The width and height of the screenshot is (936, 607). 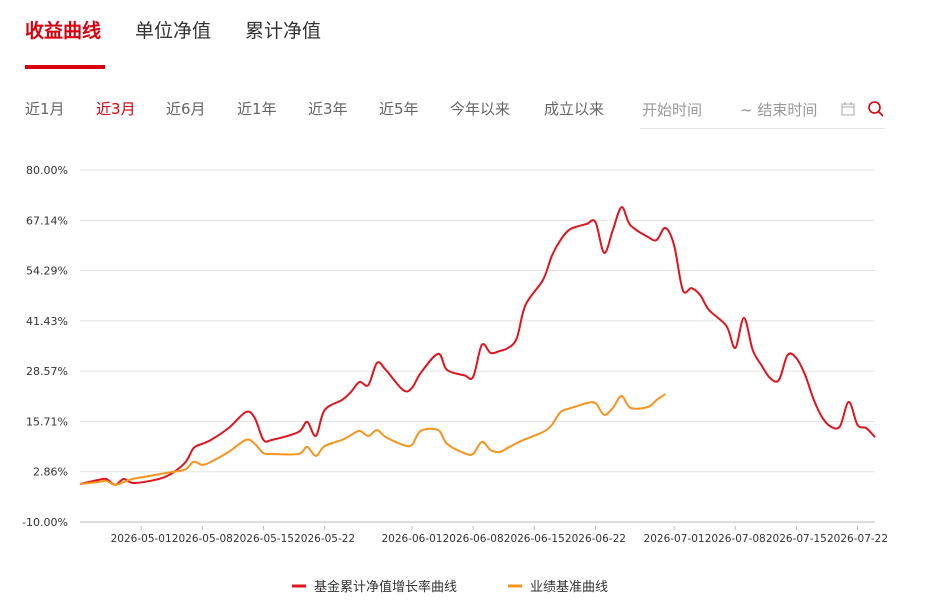 I want to click on legend-item: 业绩基准曲线, so click(x=558, y=587).